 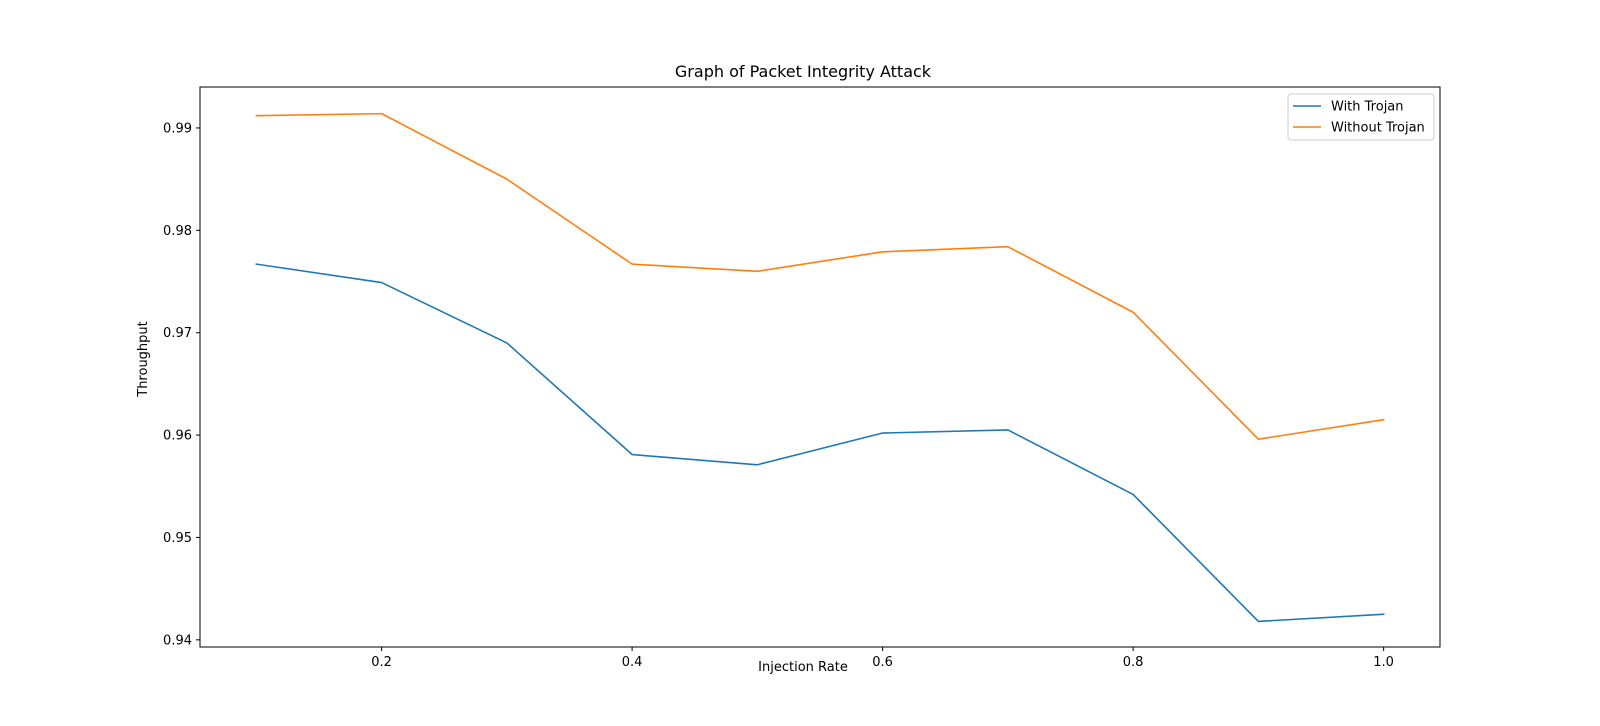 I want to click on y-tick-label: 0.94, so click(x=177, y=640).